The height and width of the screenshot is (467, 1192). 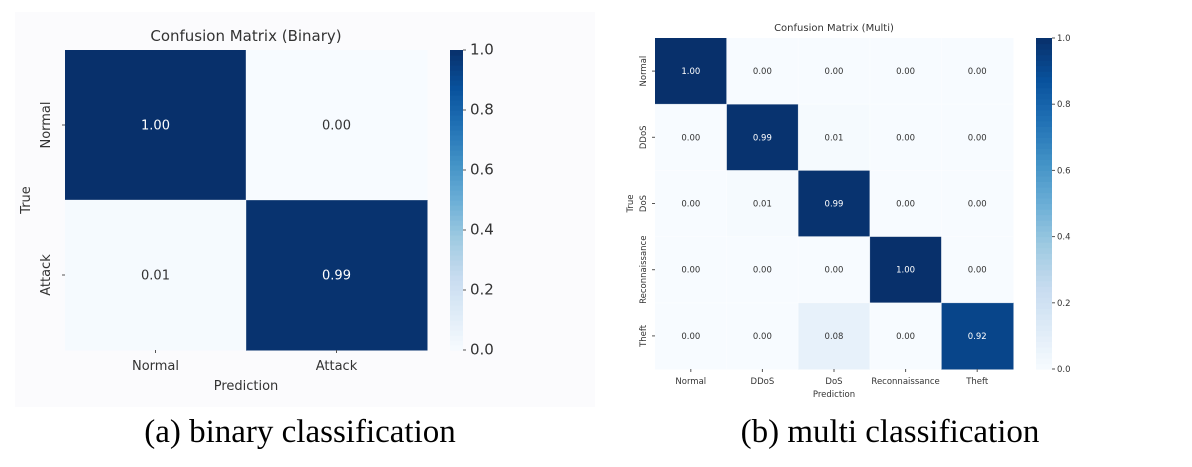 I want to click on multi-colorbar-tick-label: 0.0, so click(x=1064, y=370).